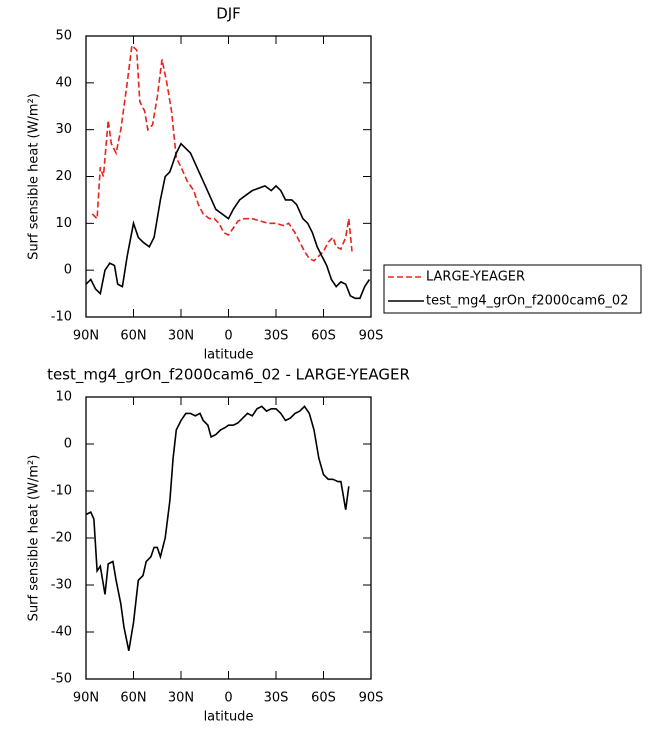  Describe the element at coordinates (63, 176) in the screenshot. I see `y-tick-label: 20` at that location.